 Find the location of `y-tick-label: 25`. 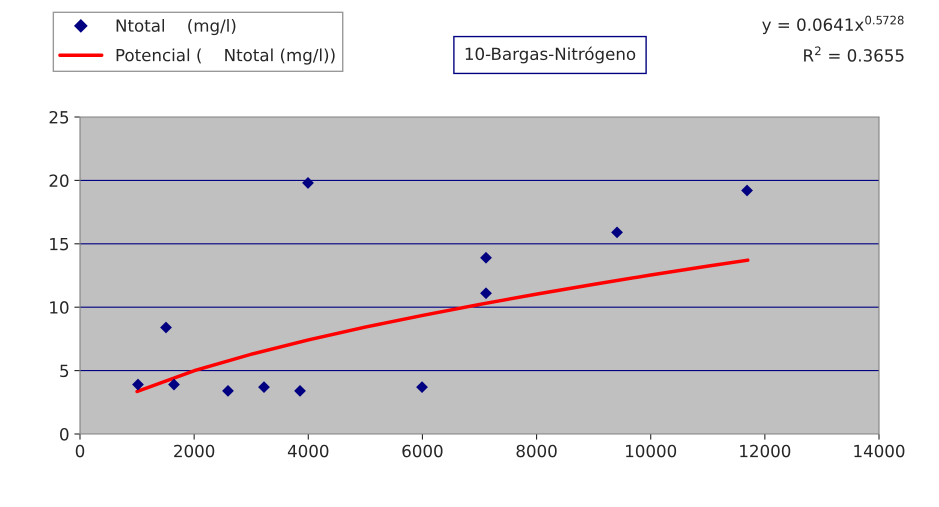

y-tick-label: 25 is located at coordinates (59, 117).